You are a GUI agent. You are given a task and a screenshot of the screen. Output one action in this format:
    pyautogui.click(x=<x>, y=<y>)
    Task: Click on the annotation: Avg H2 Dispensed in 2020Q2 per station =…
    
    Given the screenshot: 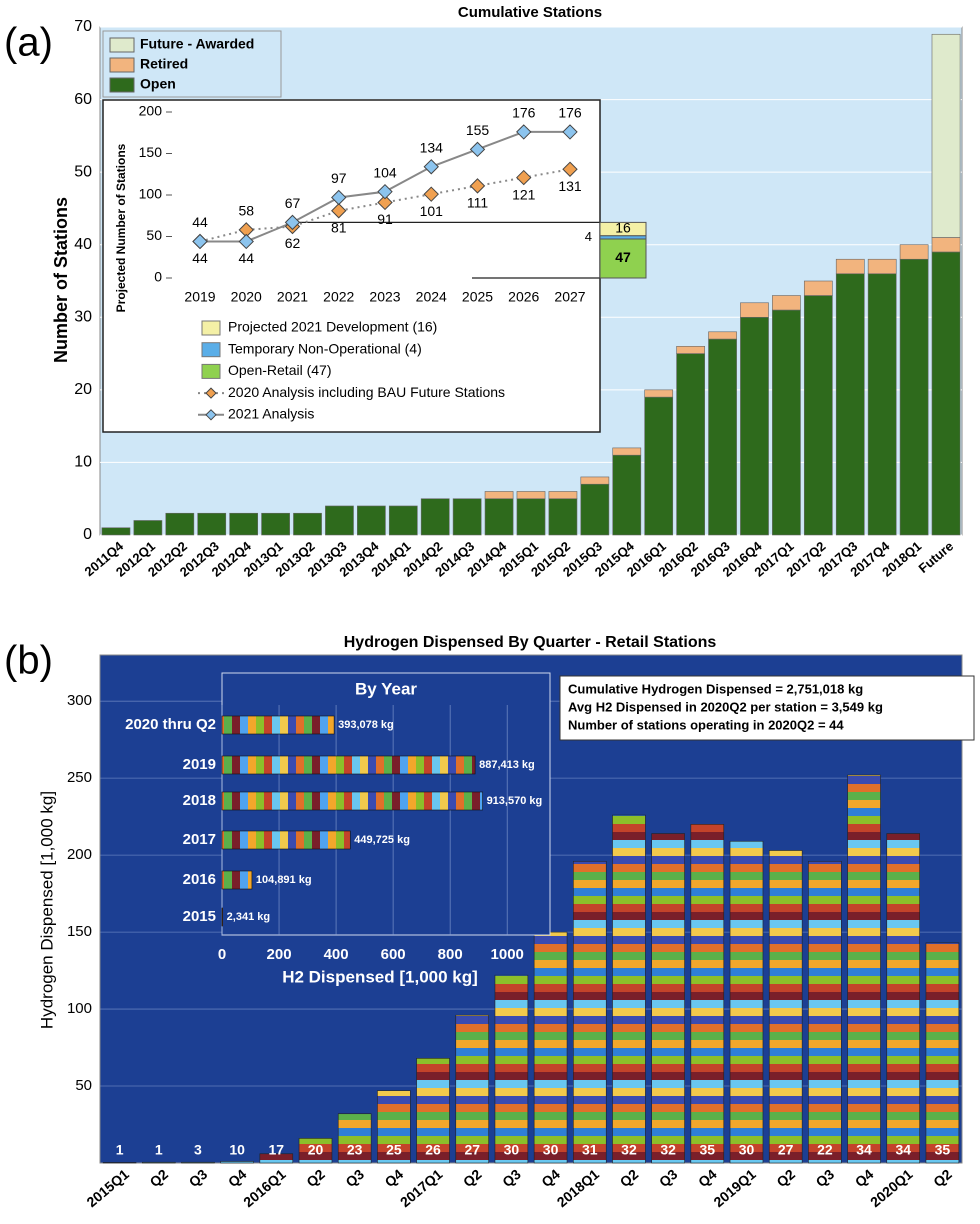 What is the action you would take?
    pyautogui.click(x=725, y=706)
    